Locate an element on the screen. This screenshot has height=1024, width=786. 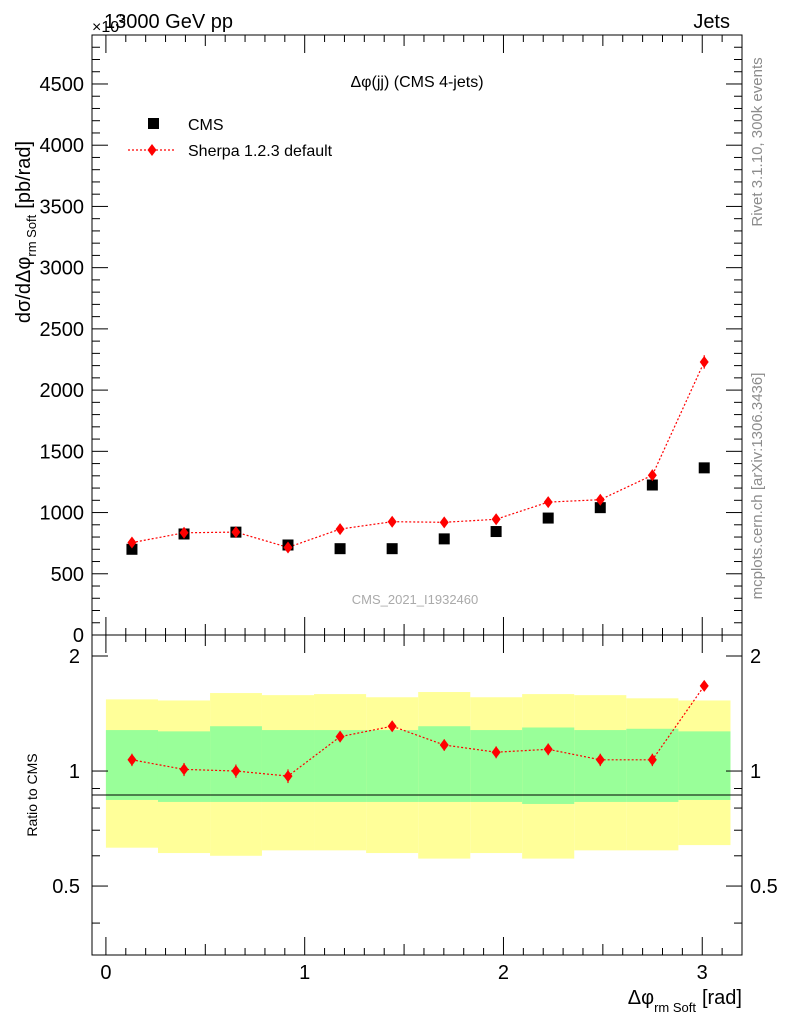
legend-cms-marker is located at coordinates (153, 123).